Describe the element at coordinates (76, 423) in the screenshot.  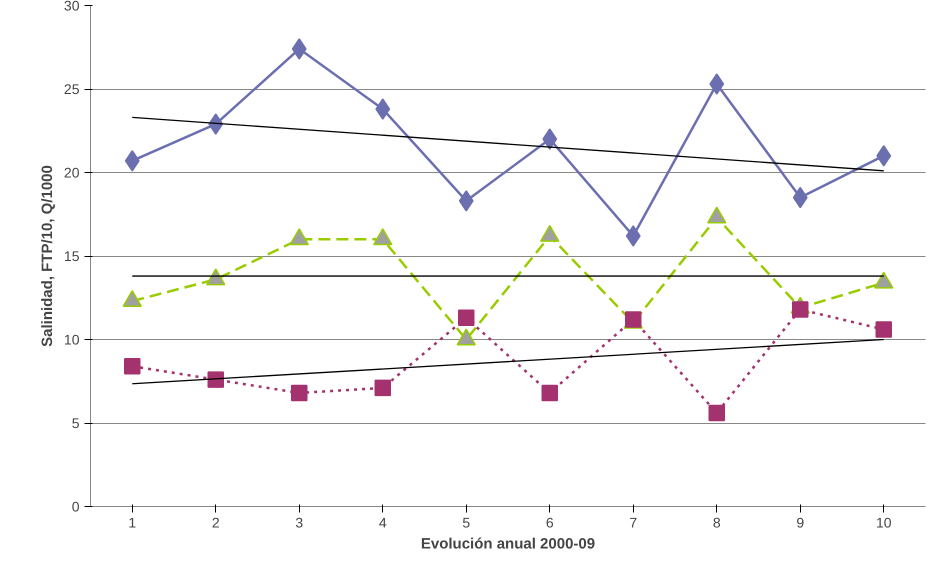
I see `y-tick-label: 5` at that location.